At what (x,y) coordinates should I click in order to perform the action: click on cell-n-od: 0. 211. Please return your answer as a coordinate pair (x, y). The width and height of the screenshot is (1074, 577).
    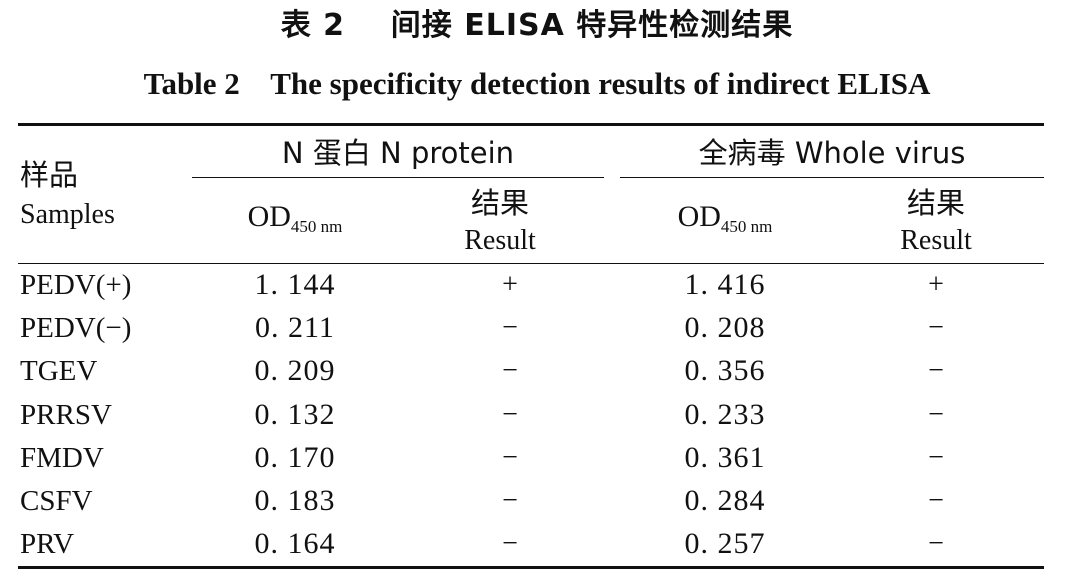
    Looking at the image, I should click on (295, 328).